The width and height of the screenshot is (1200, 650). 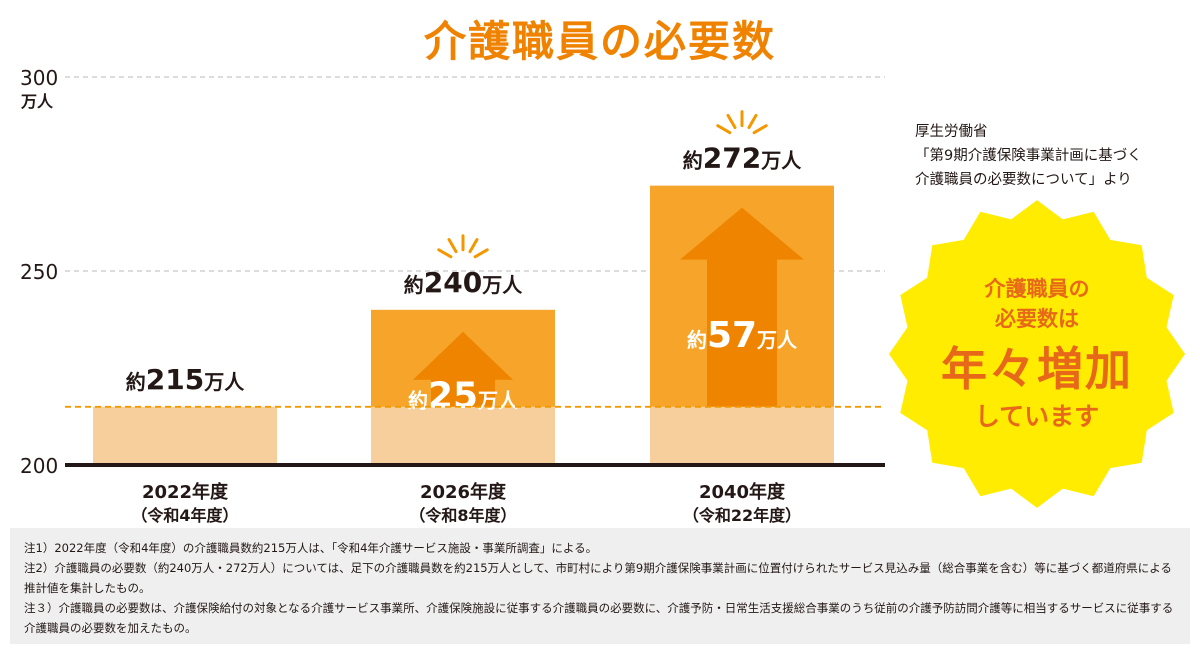 I want to click on x-category-label: 2026年度, so click(x=463, y=492).